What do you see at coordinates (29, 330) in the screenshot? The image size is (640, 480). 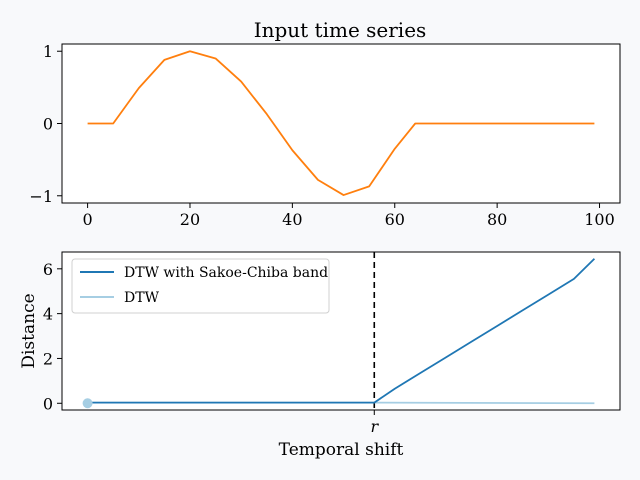 I see `bottom-ylabel: Distance` at bounding box center [29, 330].